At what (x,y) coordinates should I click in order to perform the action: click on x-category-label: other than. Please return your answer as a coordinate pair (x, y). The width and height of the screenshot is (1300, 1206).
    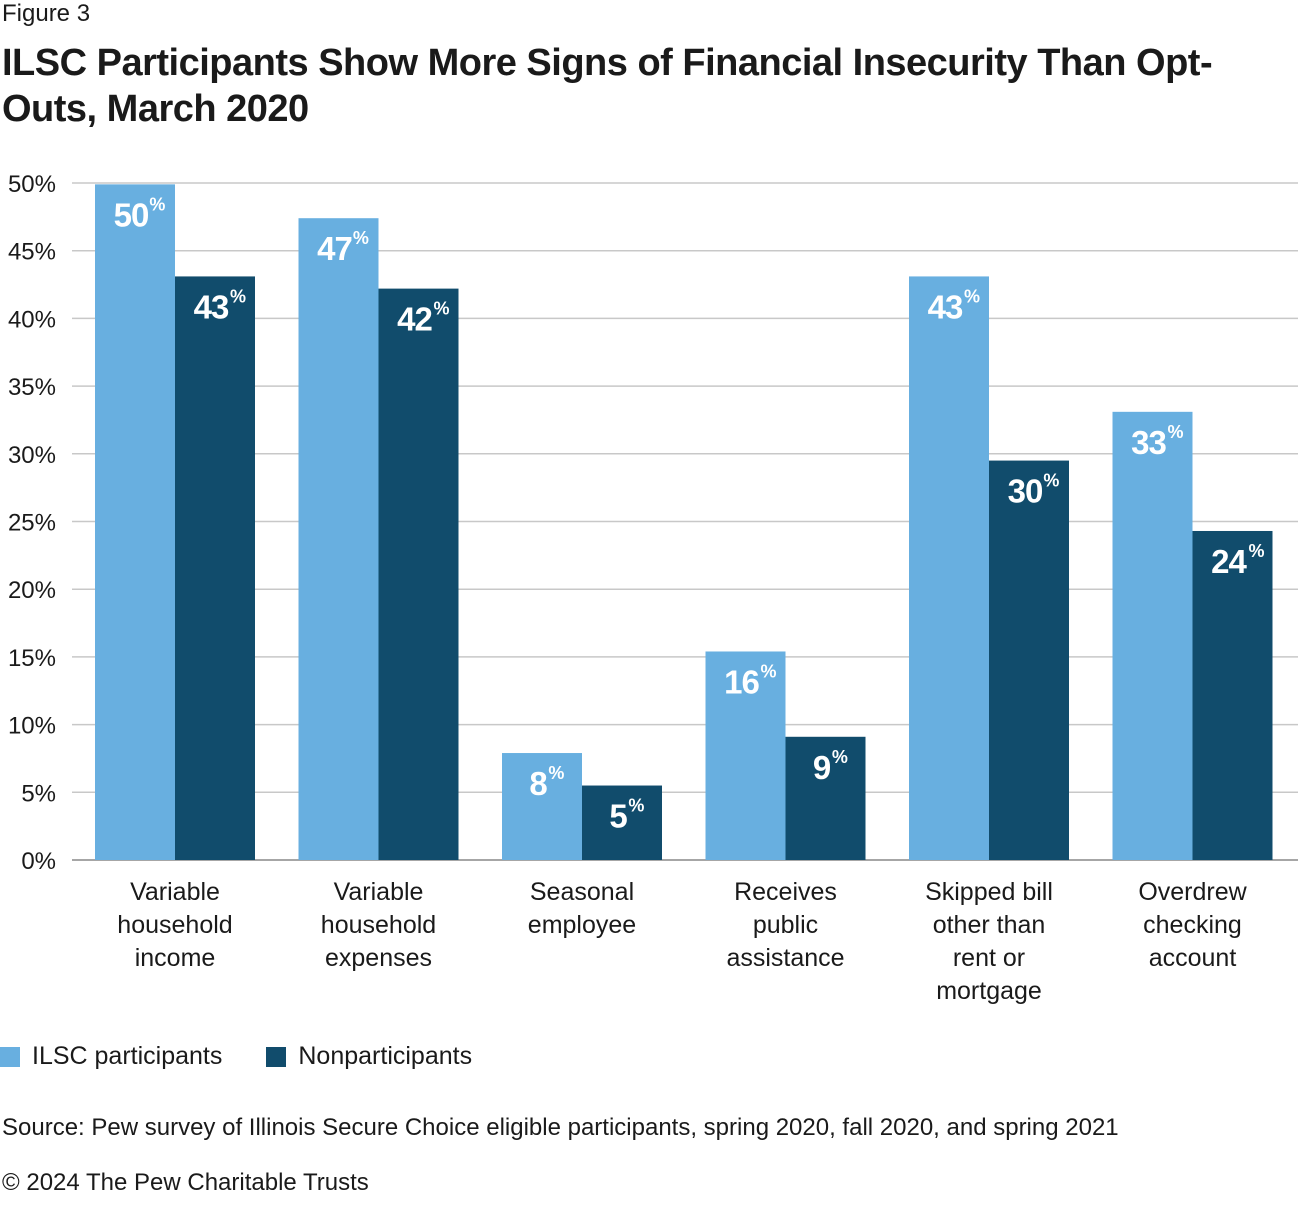
    Looking at the image, I should click on (989, 925).